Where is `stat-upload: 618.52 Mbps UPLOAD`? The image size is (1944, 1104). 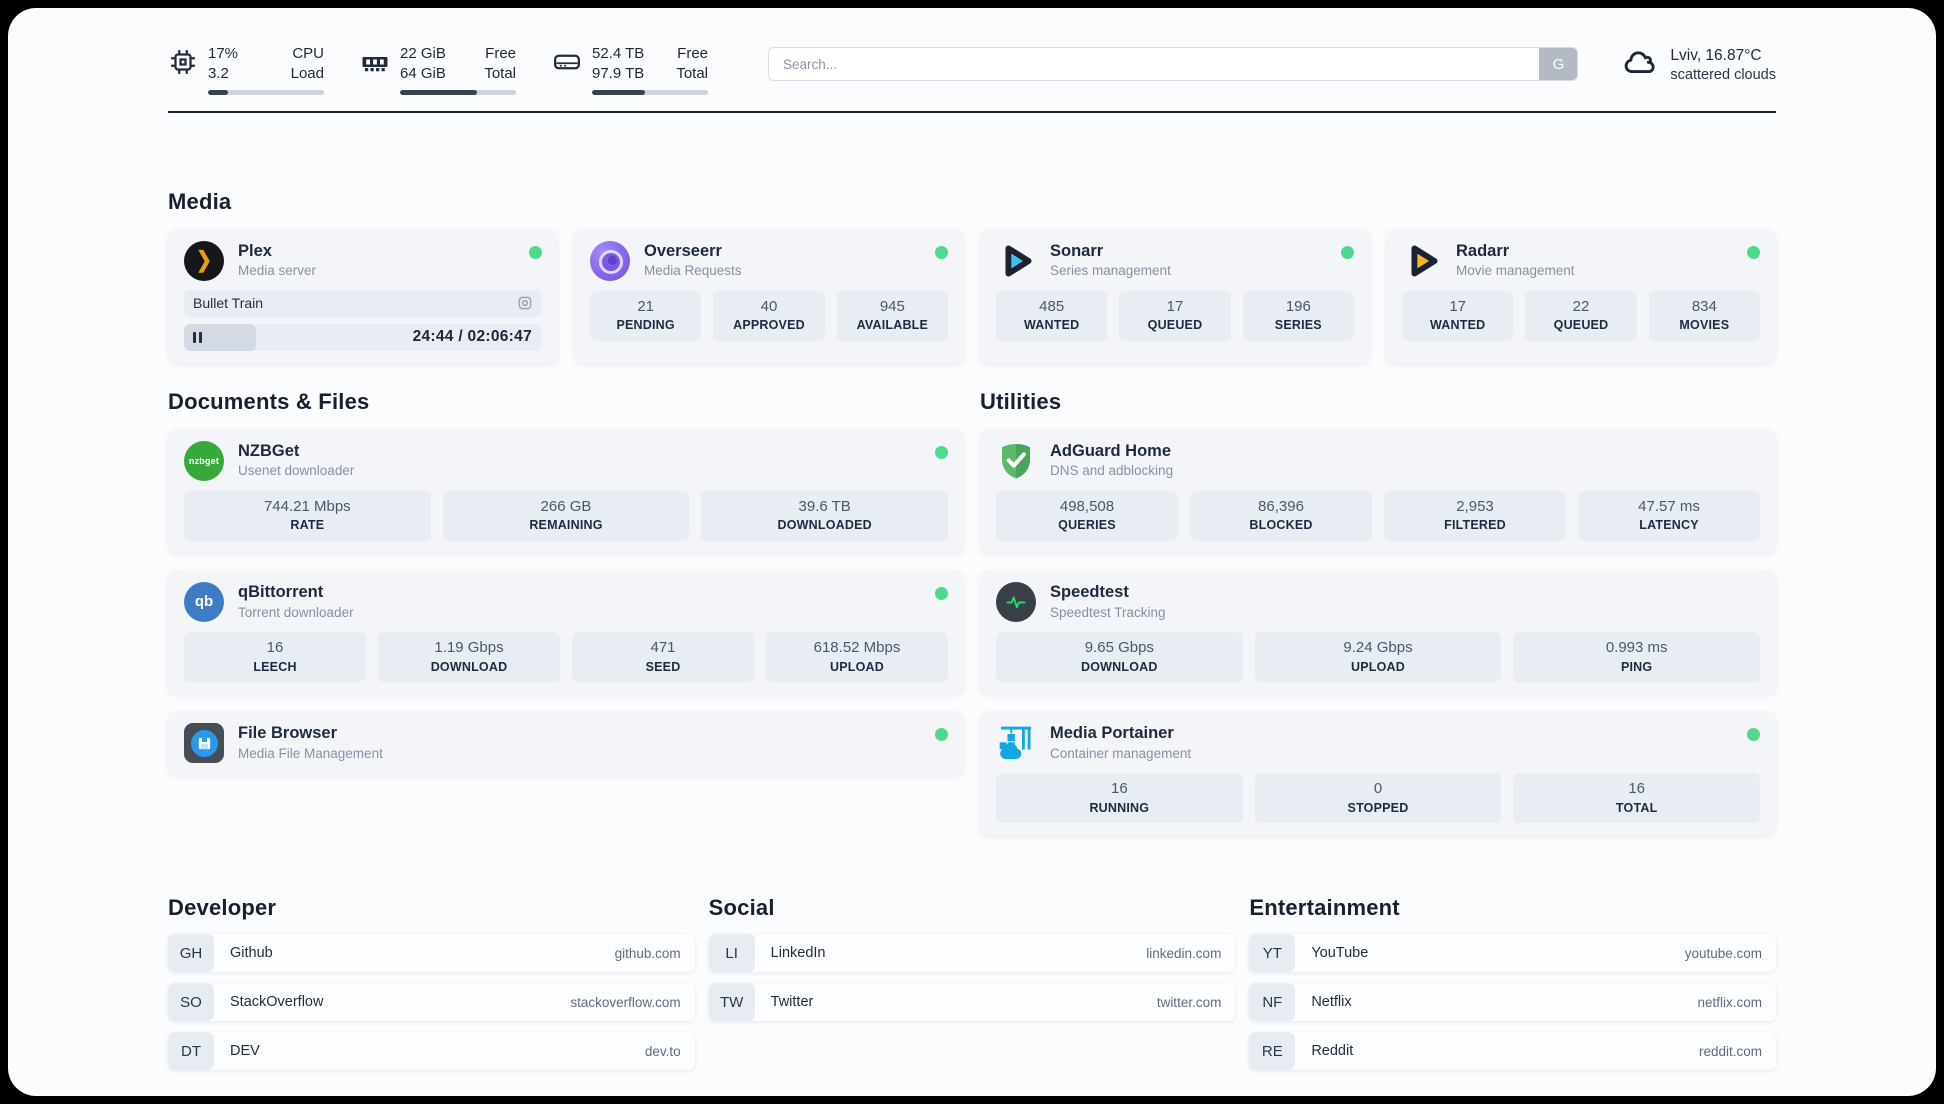 stat-upload: 618.52 Mbps UPLOAD is located at coordinates (857, 656).